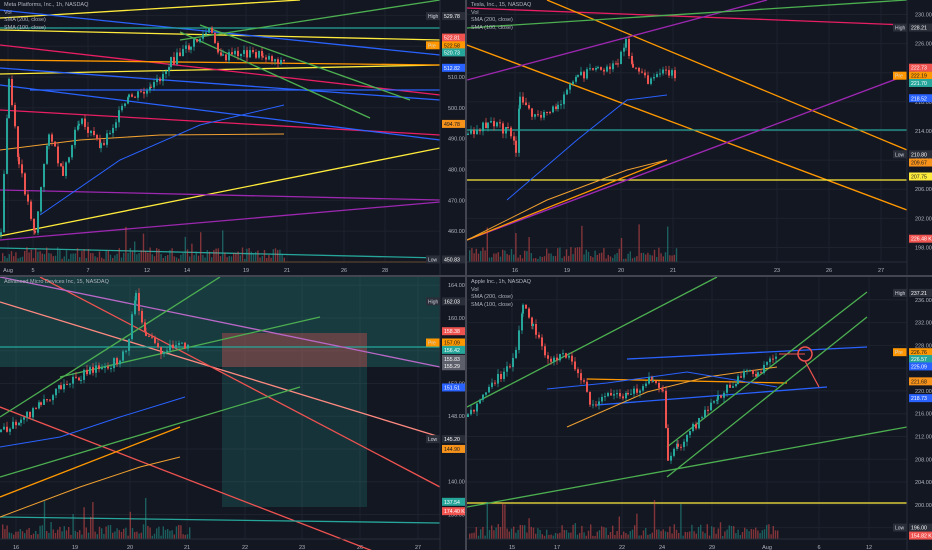  What do you see at coordinates (344, 271) in the screenshot?
I see `x-tick-label: 26` at bounding box center [344, 271].